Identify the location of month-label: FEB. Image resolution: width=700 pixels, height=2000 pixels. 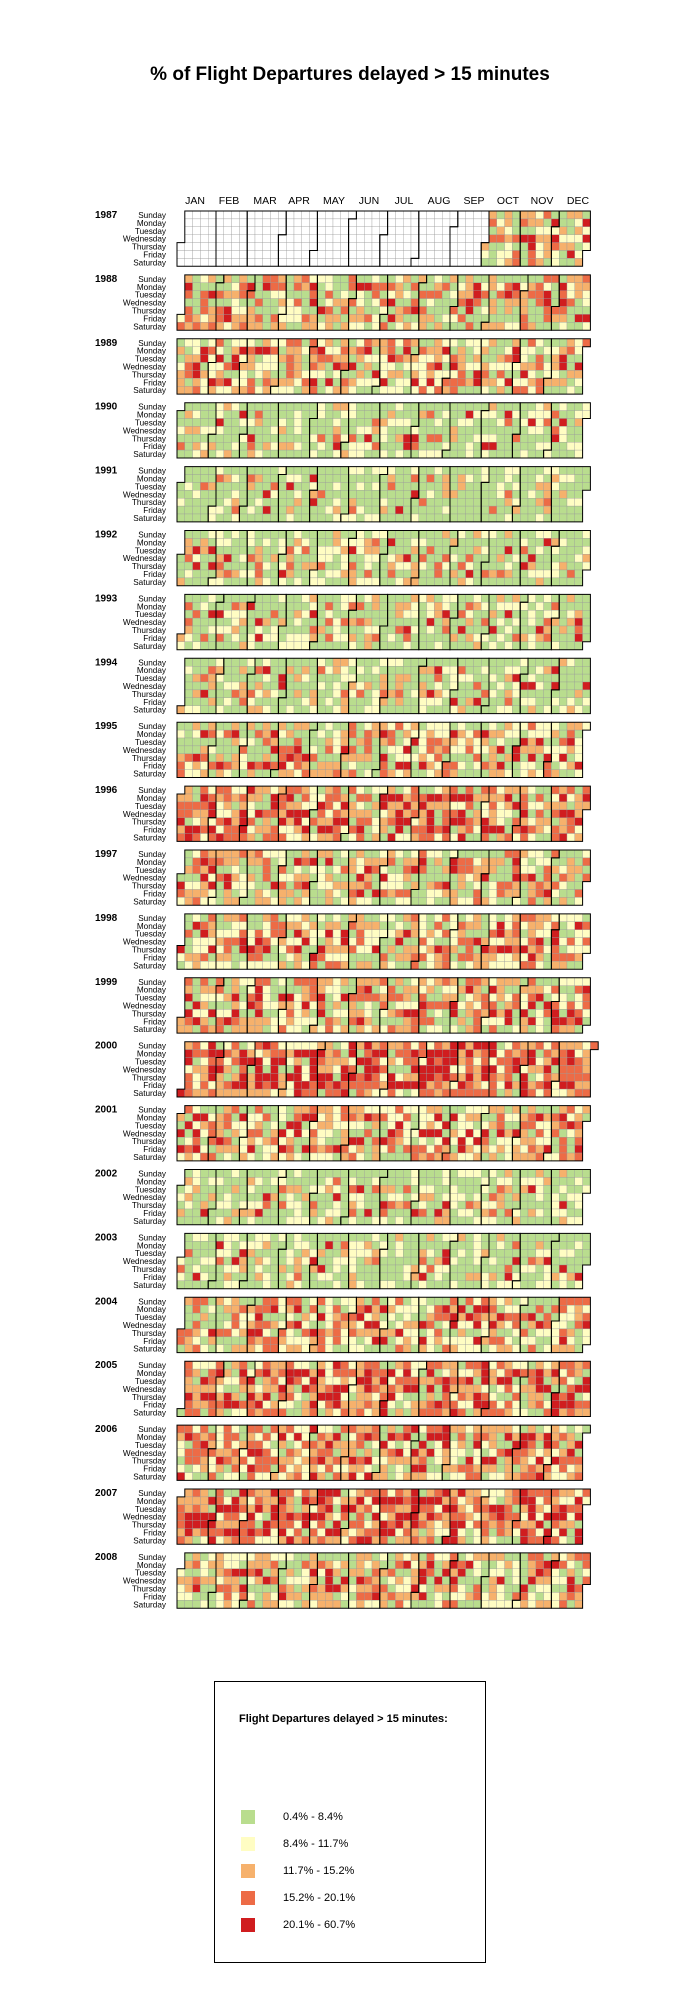
(229, 201).